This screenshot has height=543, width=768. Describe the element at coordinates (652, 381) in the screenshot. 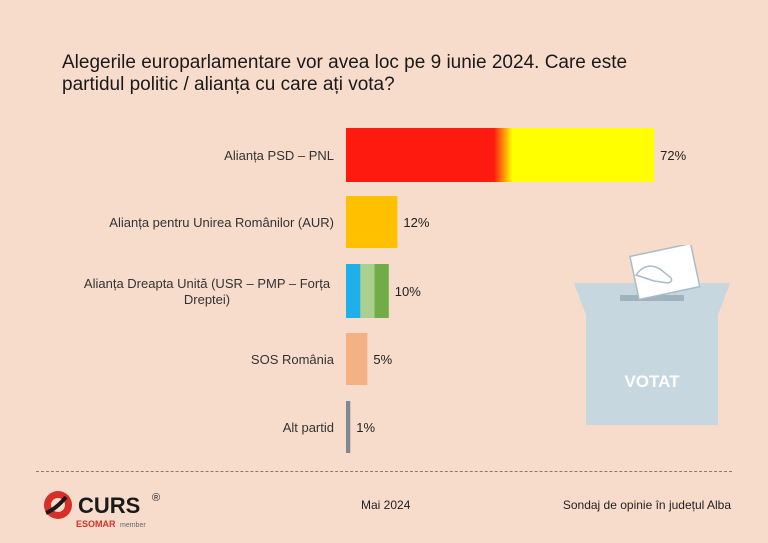

I see `ballot-box-label: VOTAT` at that location.